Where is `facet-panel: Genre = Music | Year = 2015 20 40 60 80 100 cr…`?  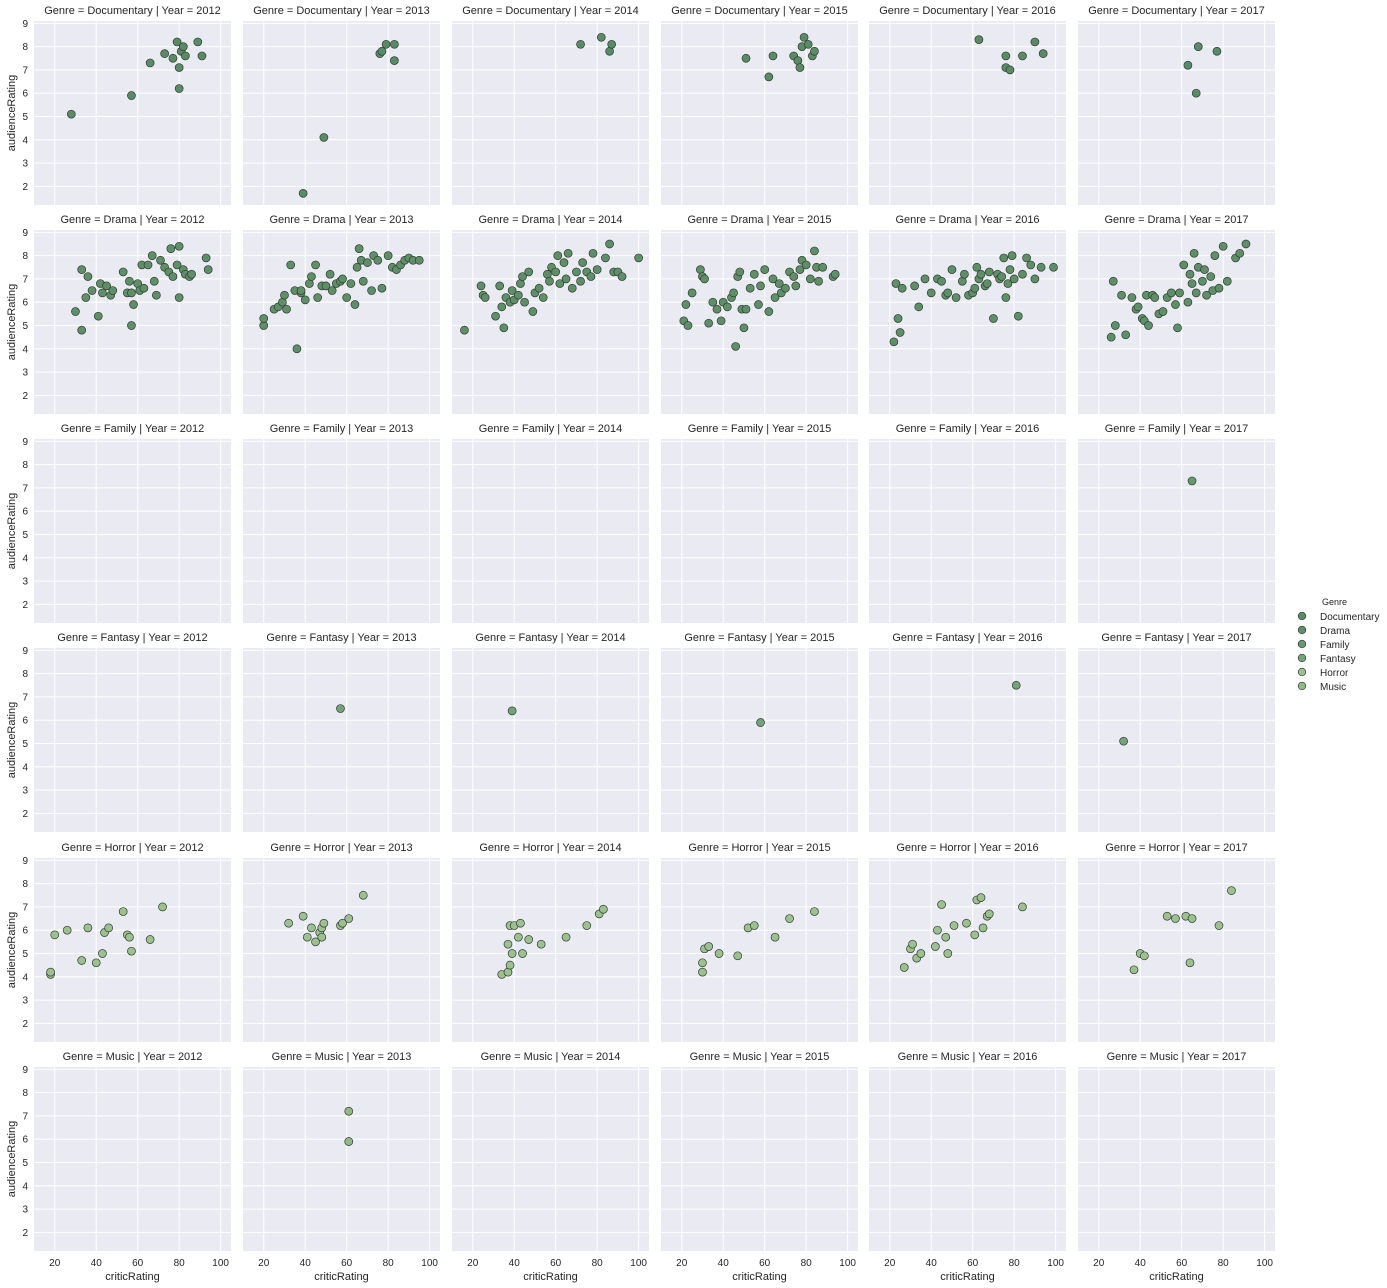
facet-panel: Genre = Music | Year = 2015 20 40 60 80 100 cr… is located at coordinates (759, 1167).